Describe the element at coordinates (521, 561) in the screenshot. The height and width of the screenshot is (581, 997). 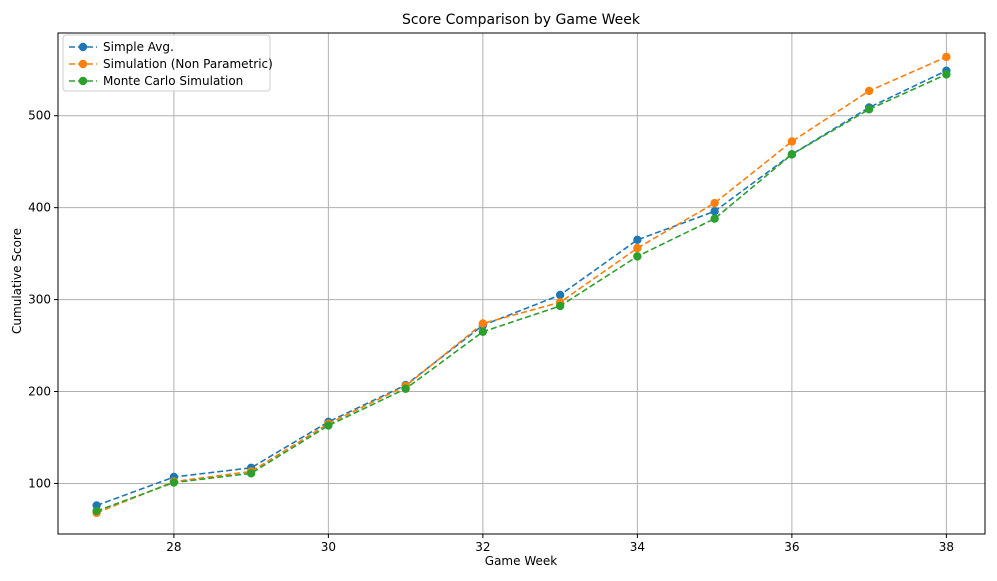
I see `x-axis-title: Game Week` at that location.